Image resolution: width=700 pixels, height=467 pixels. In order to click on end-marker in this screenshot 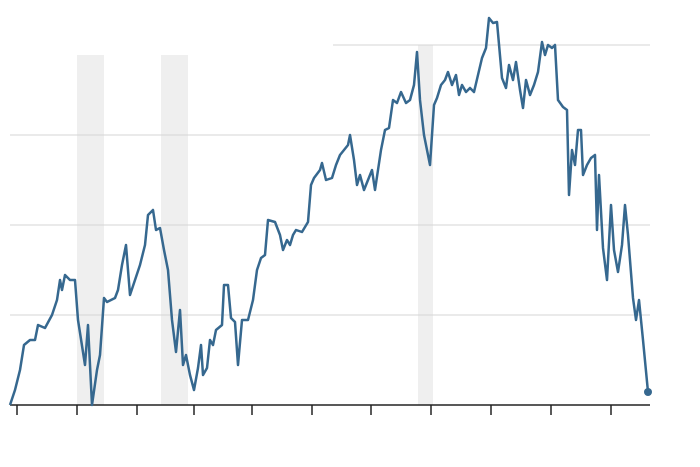, I will do `click(648, 392)`.